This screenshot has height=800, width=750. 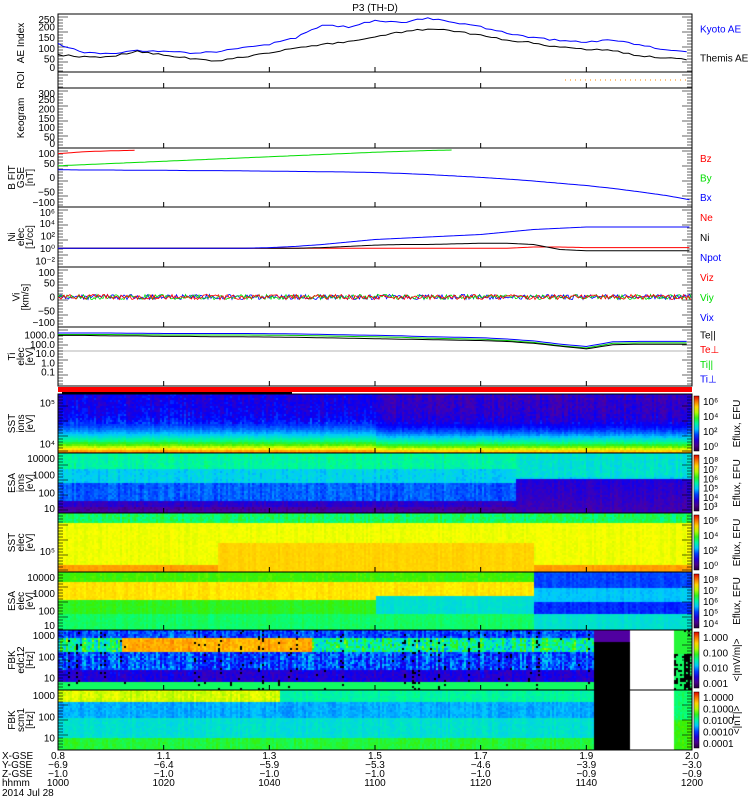 I want to click on spectrogram-sst-ions, so click(x=375, y=423).